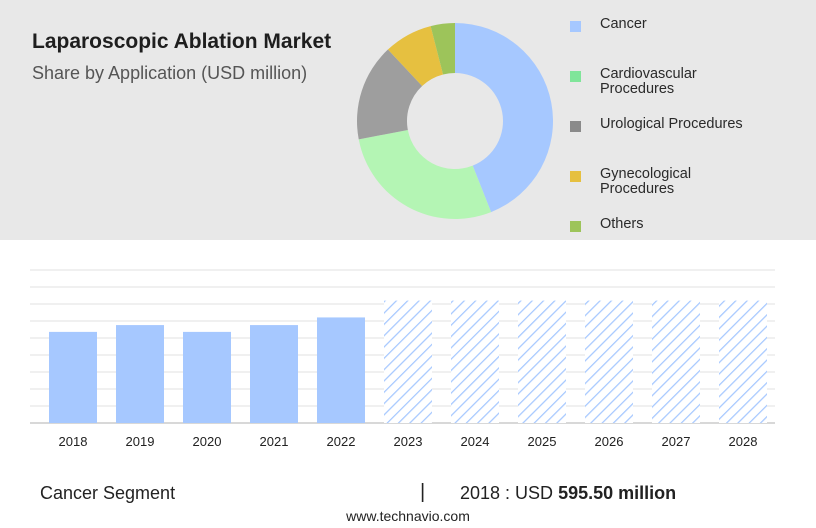 This screenshot has height=528, width=816. I want to click on donut-slice-gynecological, so click(415, 56).